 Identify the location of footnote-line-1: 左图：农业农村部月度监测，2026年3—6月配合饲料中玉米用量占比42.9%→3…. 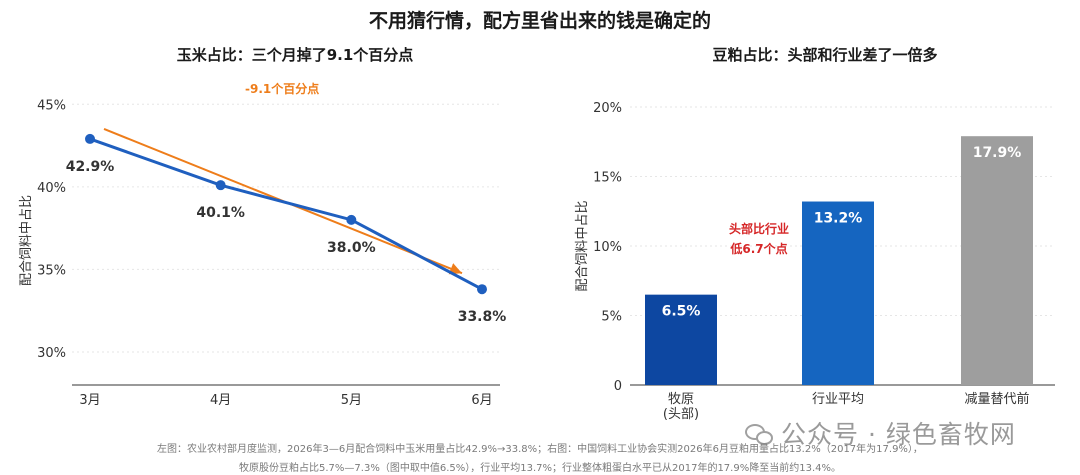
(540, 449).